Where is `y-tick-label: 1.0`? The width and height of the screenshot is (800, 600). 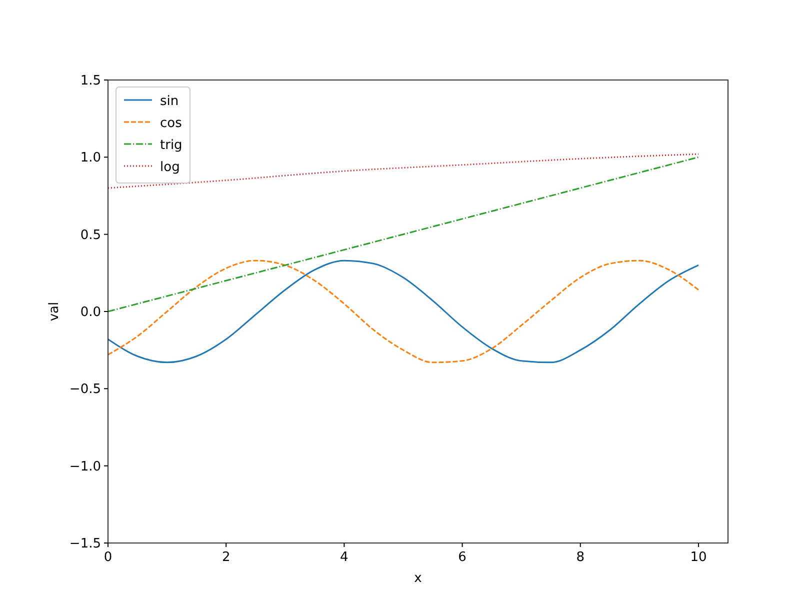
y-tick-label: 1.0 is located at coordinates (90, 158).